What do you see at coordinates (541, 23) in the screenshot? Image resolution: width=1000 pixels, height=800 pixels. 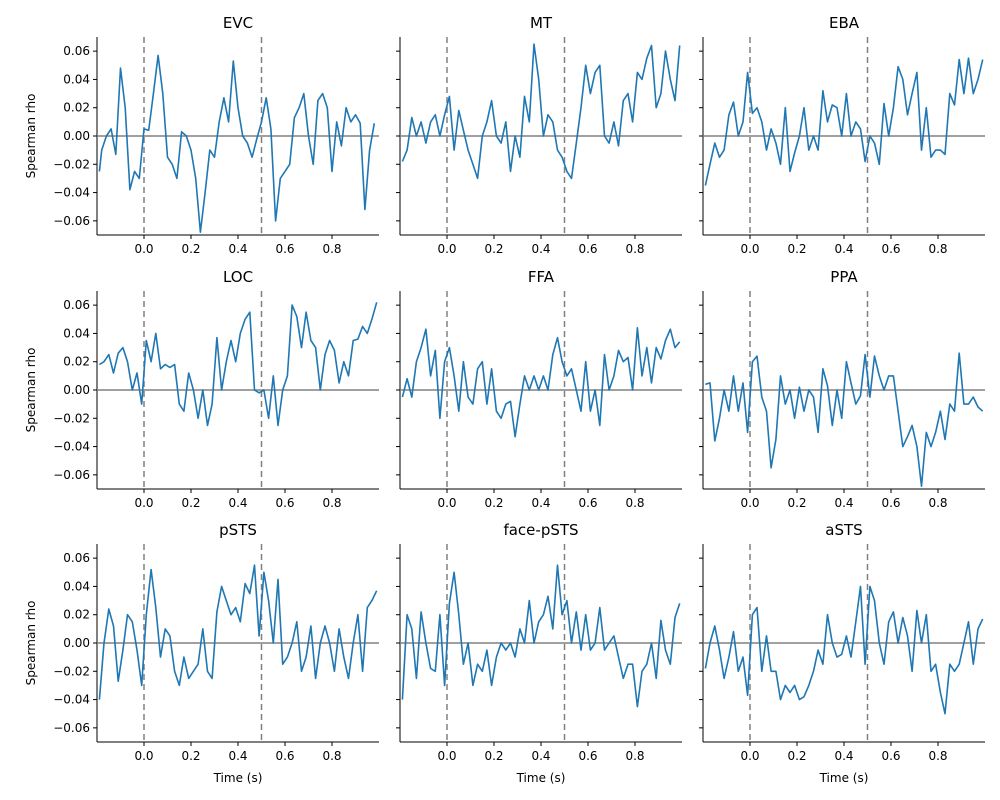 I see `subplot-title: MT` at bounding box center [541, 23].